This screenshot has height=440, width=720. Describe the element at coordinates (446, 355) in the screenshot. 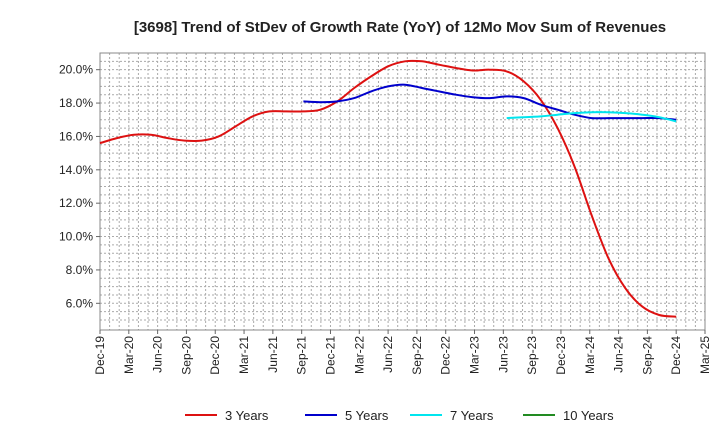

I see `x-tick-label: Dec-22` at that location.